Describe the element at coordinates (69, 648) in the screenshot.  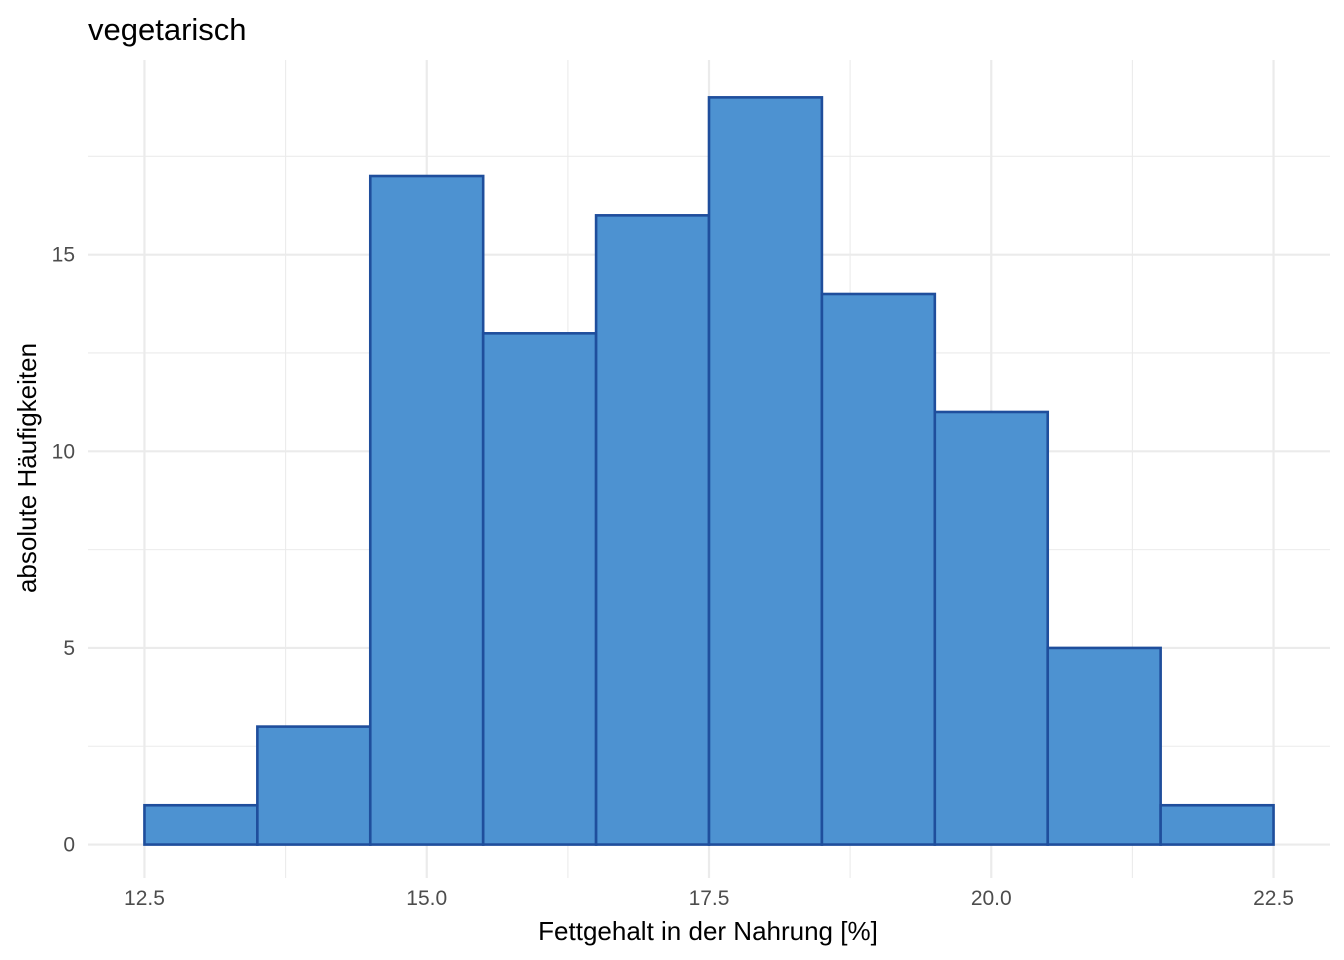
I see `y-tick-label: 5` at that location.